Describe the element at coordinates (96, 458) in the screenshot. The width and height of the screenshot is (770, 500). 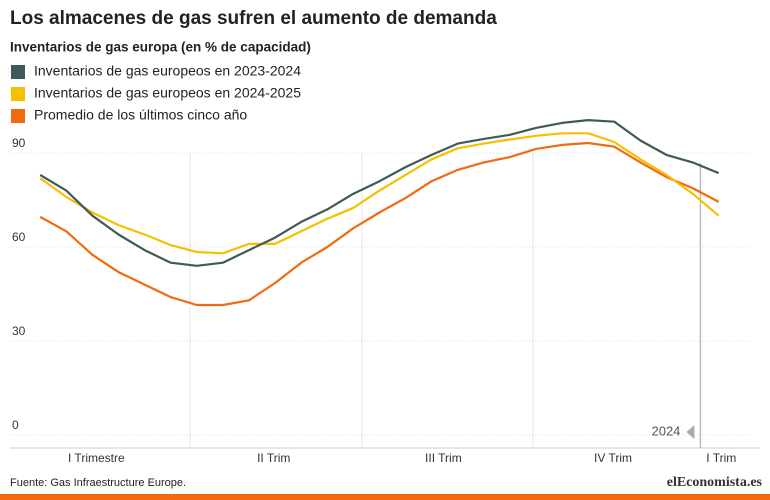
I see `x-tick-label: I Trimestre` at that location.